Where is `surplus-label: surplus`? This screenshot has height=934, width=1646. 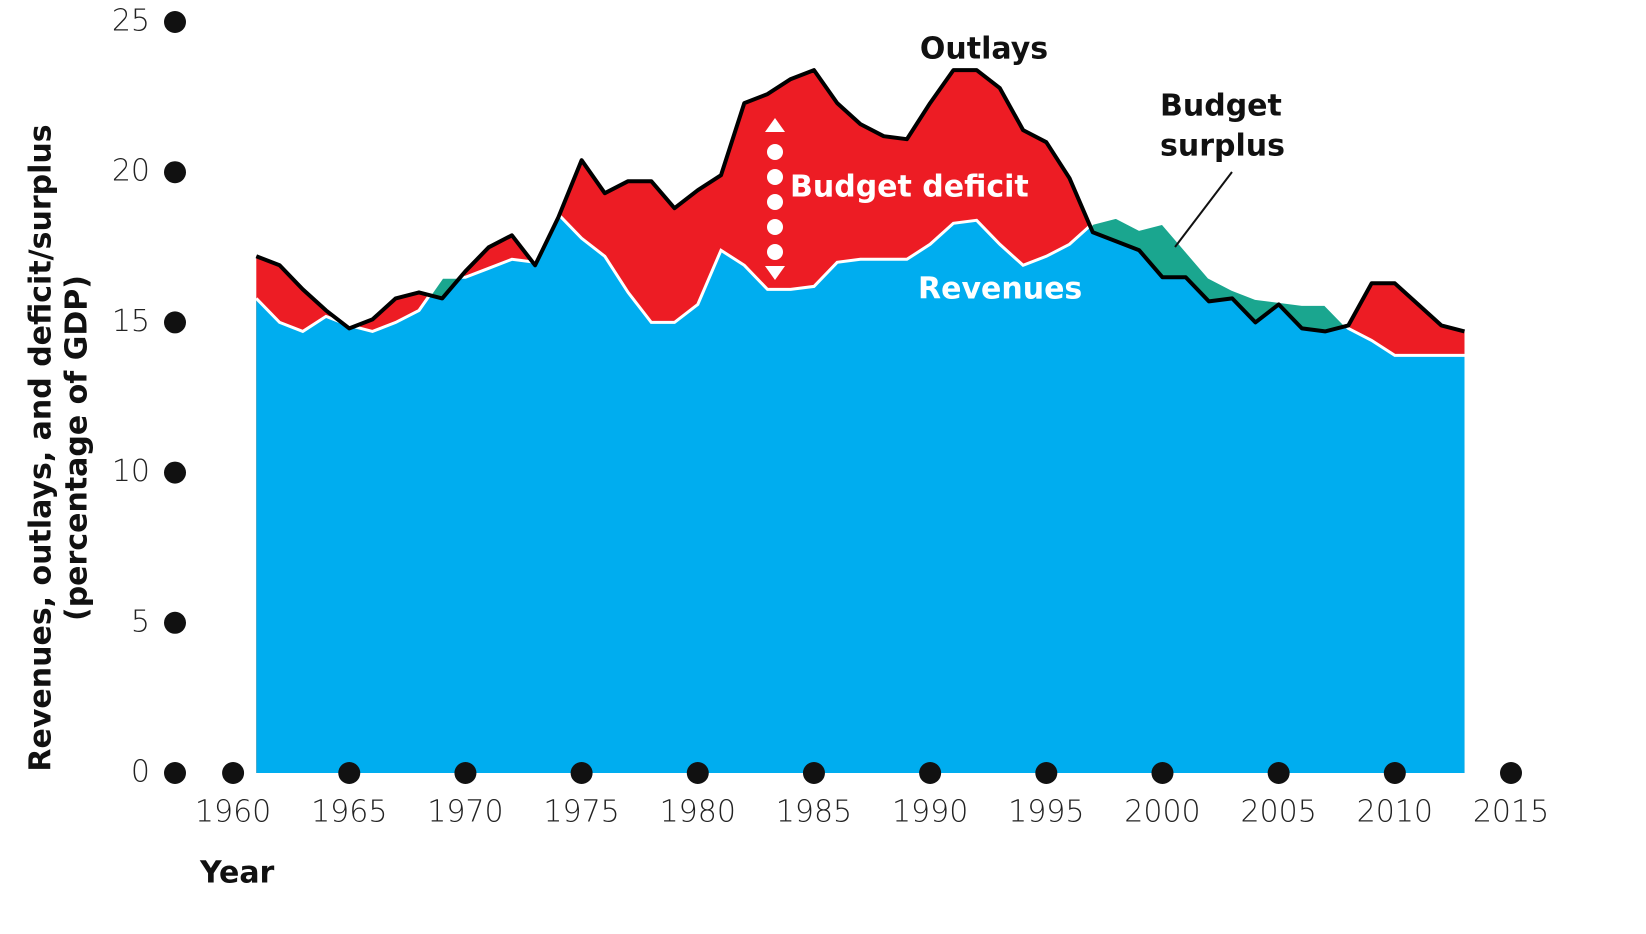
surplus-label: surplus is located at coordinates (1222, 146).